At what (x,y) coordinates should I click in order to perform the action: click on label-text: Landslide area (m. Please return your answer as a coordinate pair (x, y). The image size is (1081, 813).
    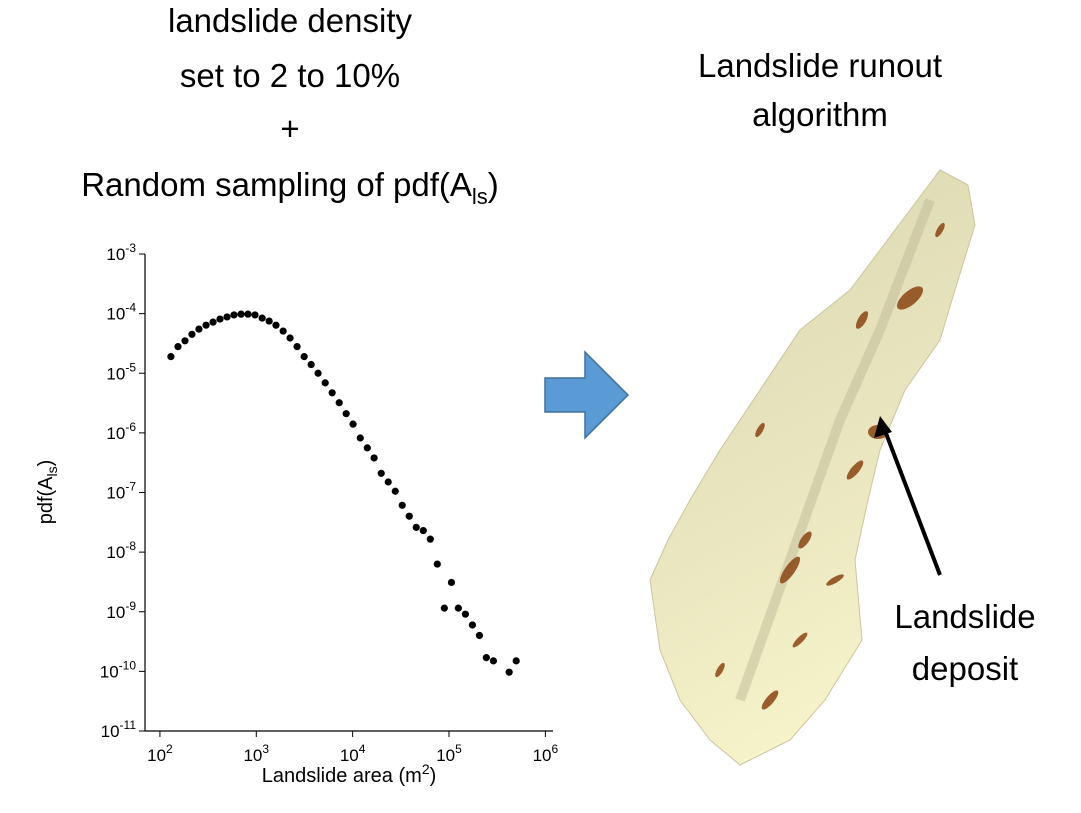
    Looking at the image, I should click on (342, 776).